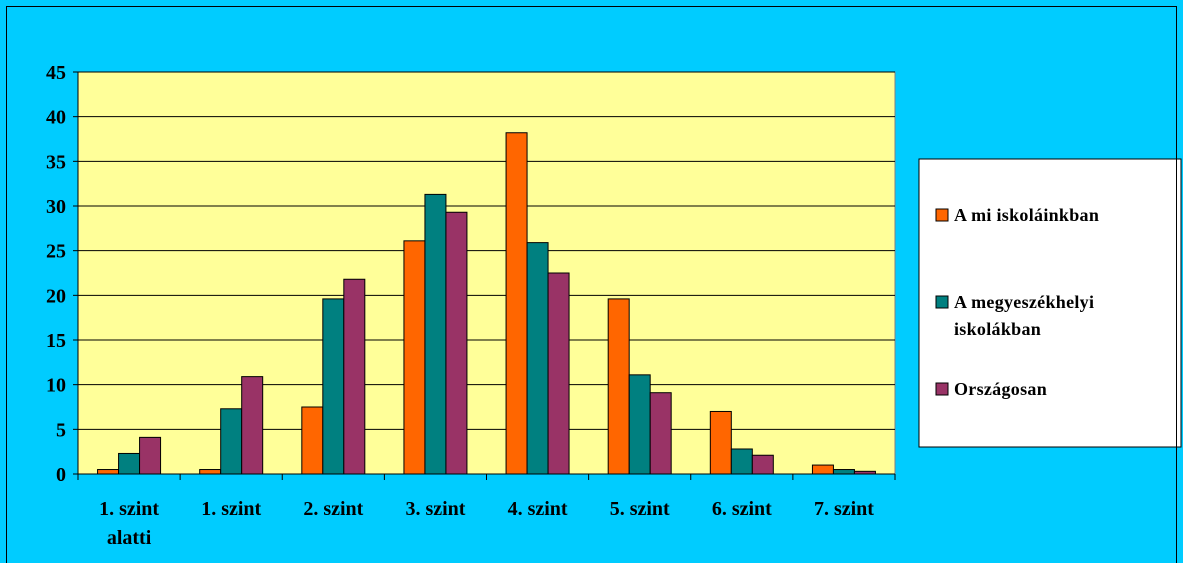 This screenshot has width=1183, height=563. Describe the element at coordinates (1024, 302) in the screenshot. I see `legend-label: A megyeszékhelyi` at that location.